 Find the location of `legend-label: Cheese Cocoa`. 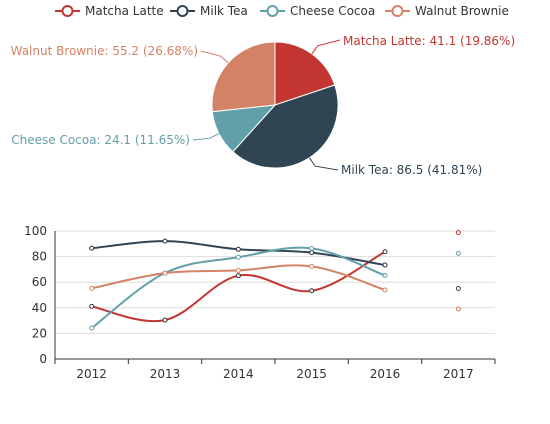

legend-label: Cheese Cocoa is located at coordinates (332, 11).